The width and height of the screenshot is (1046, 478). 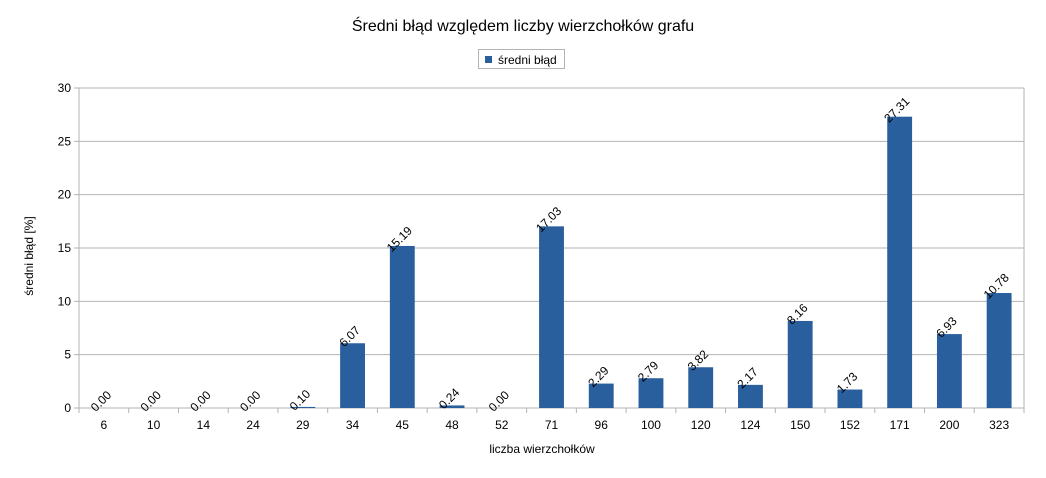 I want to click on x-tick-label: 6, so click(x=104, y=425).